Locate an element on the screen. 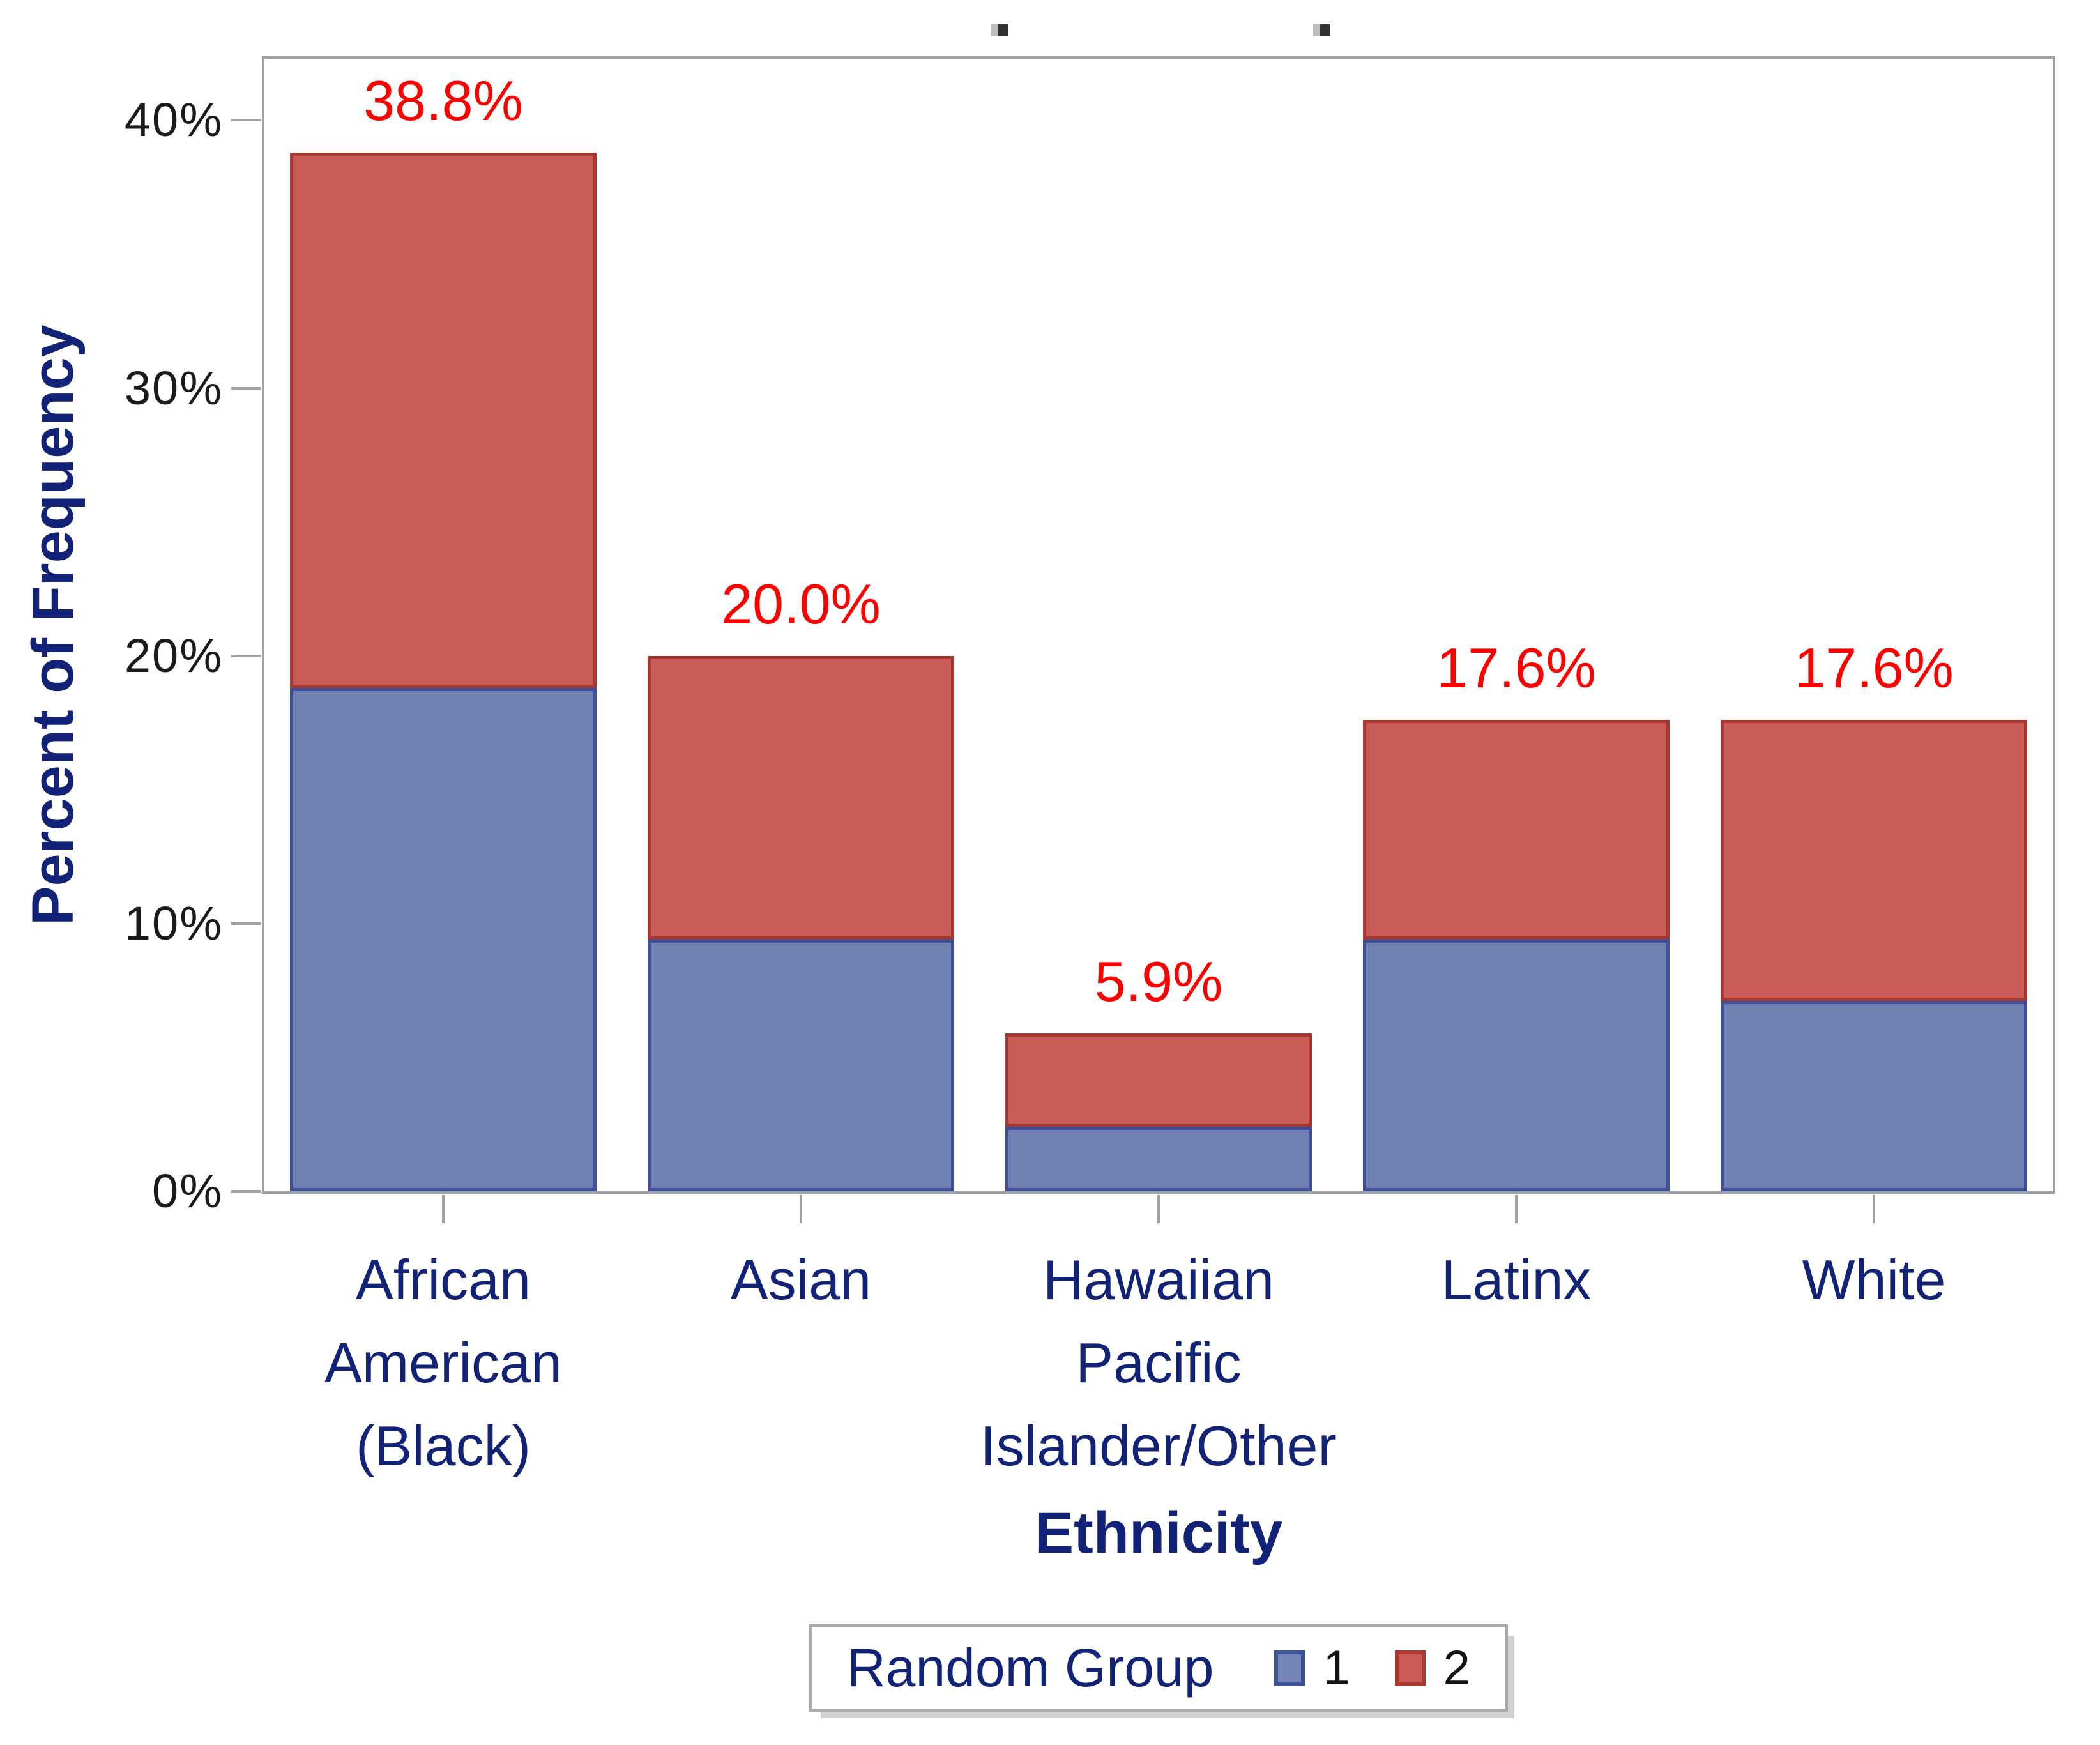 The width and height of the screenshot is (2100, 1745). y-tick-label: 30% is located at coordinates (173, 388).